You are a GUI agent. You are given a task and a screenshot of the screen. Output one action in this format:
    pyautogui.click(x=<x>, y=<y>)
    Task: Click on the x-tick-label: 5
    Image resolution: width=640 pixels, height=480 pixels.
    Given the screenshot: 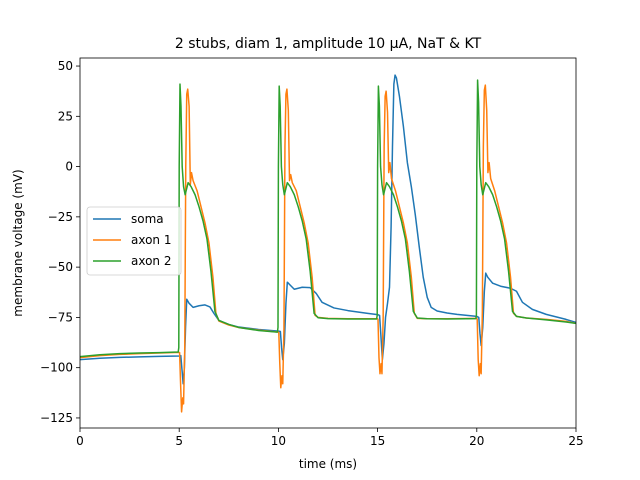 What is the action you would take?
    pyautogui.click(x=179, y=441)
    